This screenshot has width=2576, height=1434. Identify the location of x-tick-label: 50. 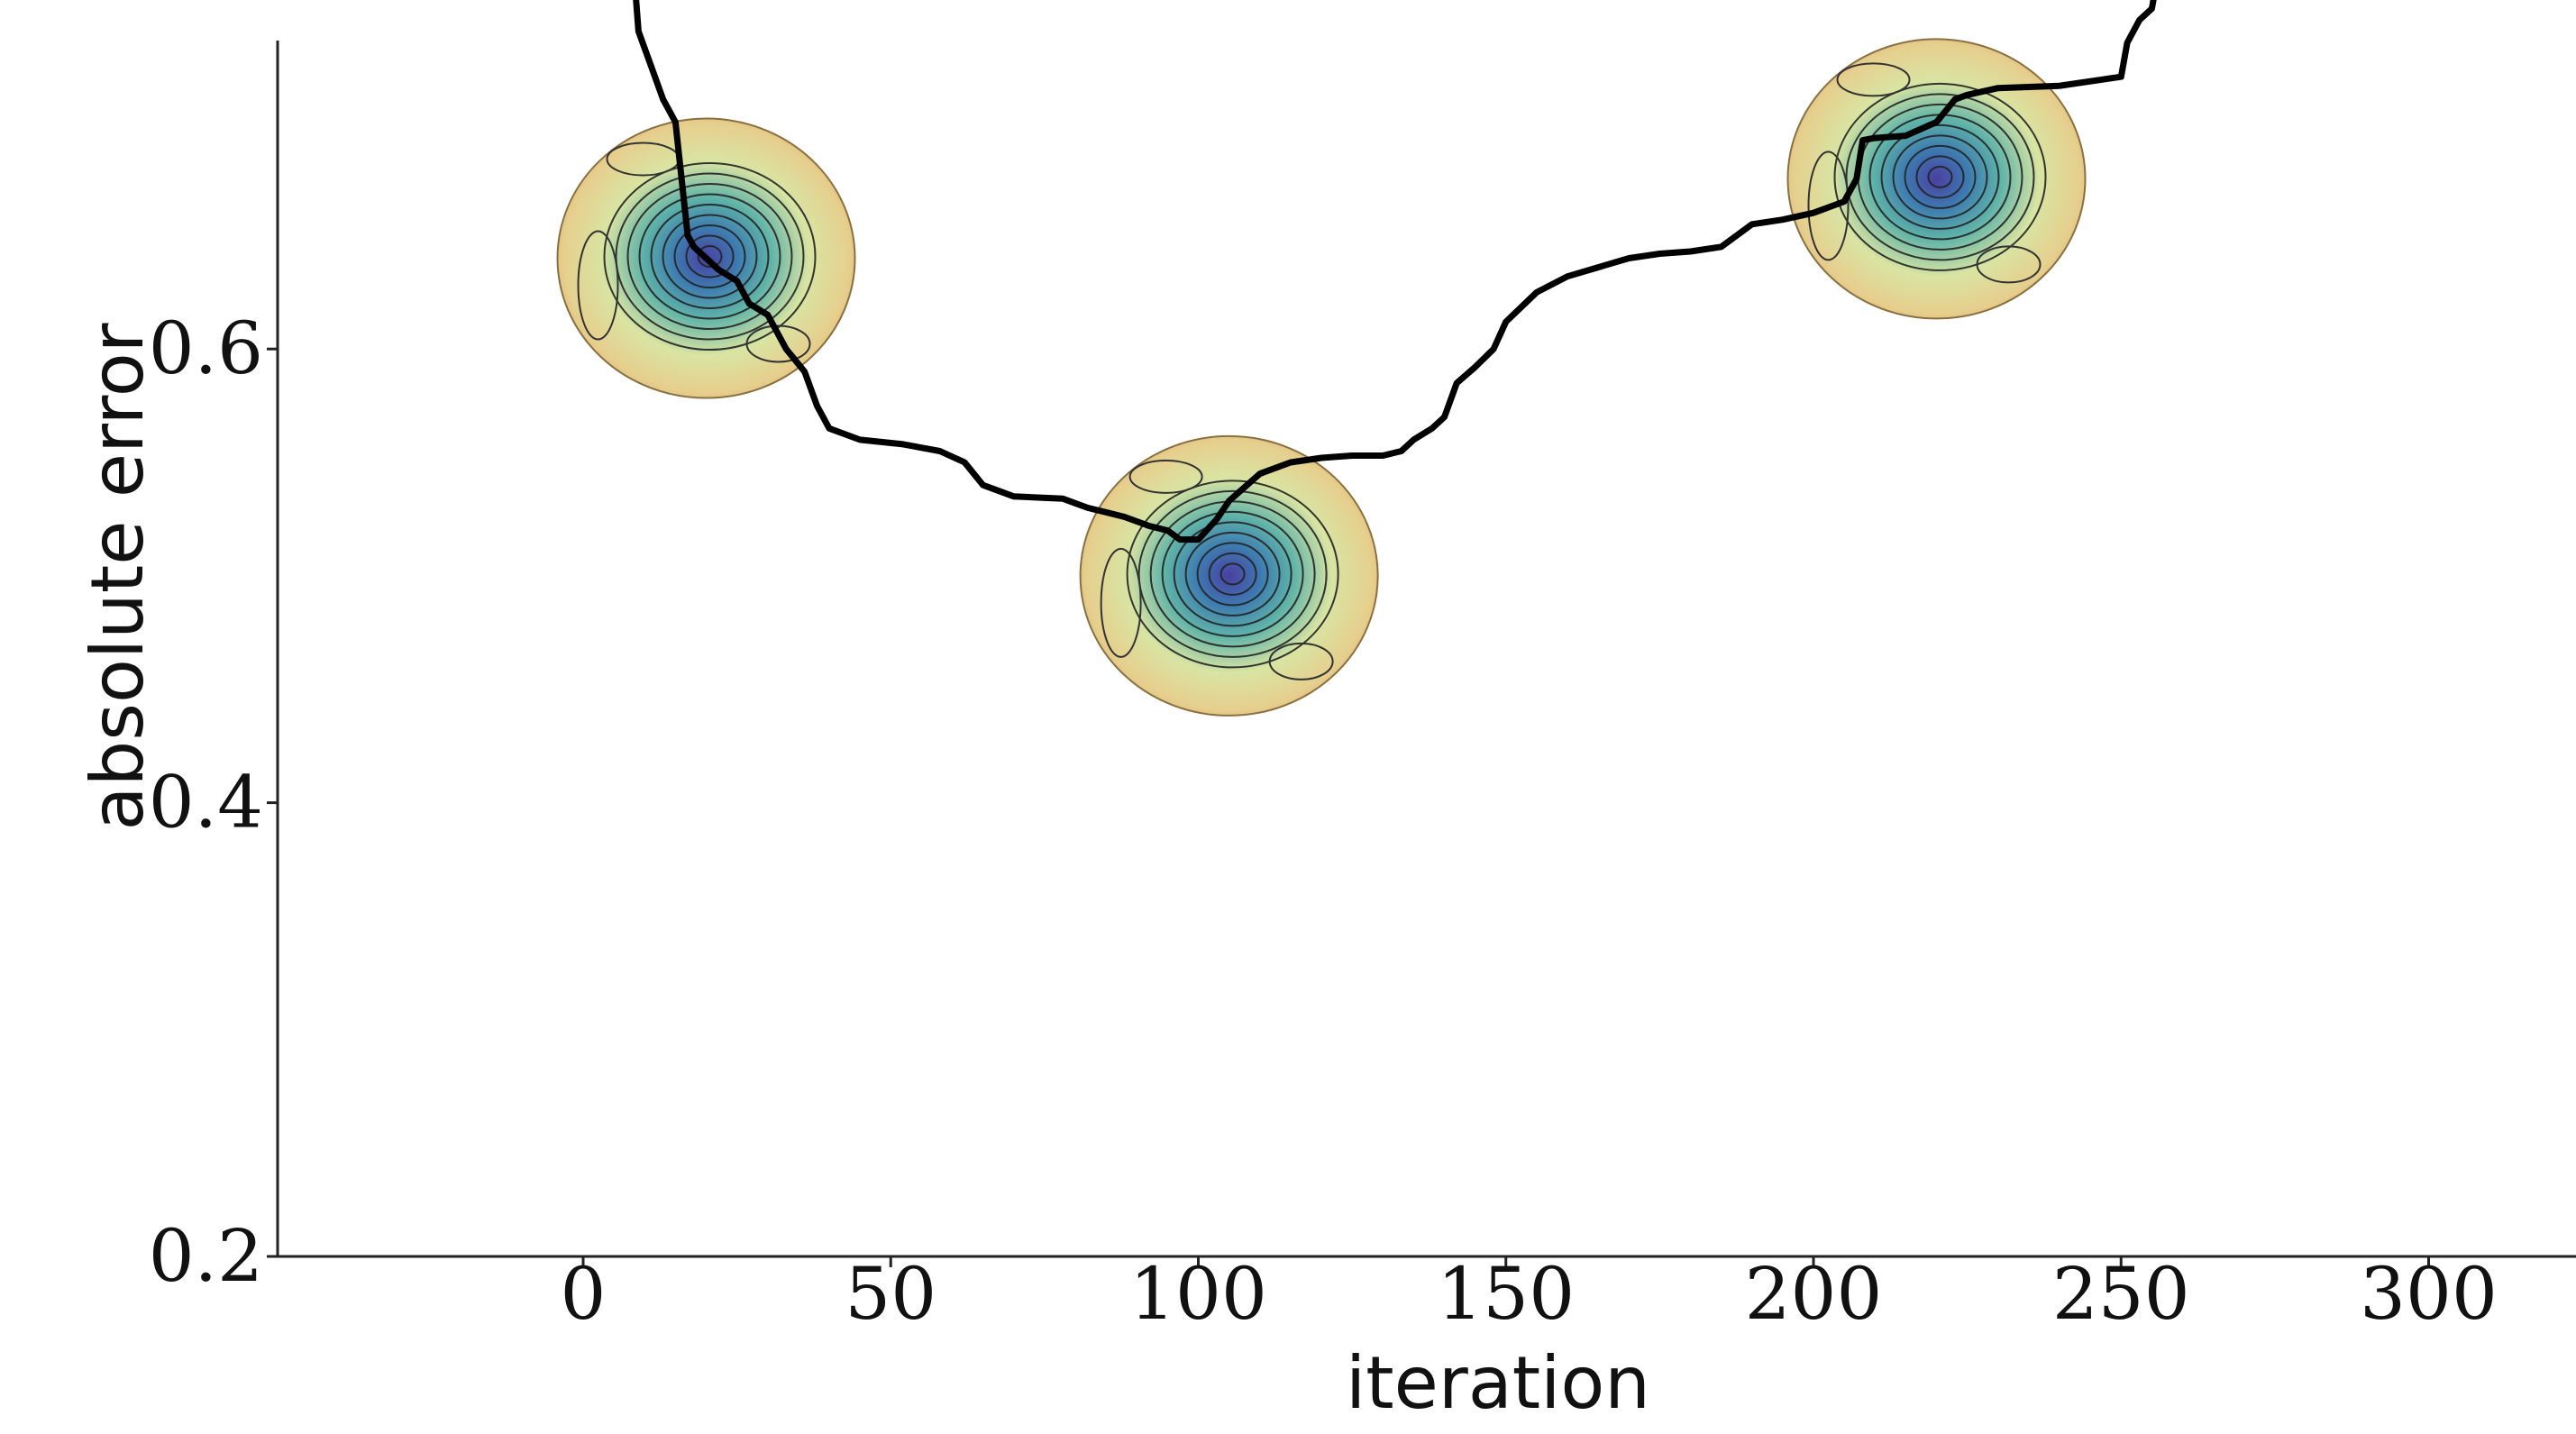
(890, 1294).